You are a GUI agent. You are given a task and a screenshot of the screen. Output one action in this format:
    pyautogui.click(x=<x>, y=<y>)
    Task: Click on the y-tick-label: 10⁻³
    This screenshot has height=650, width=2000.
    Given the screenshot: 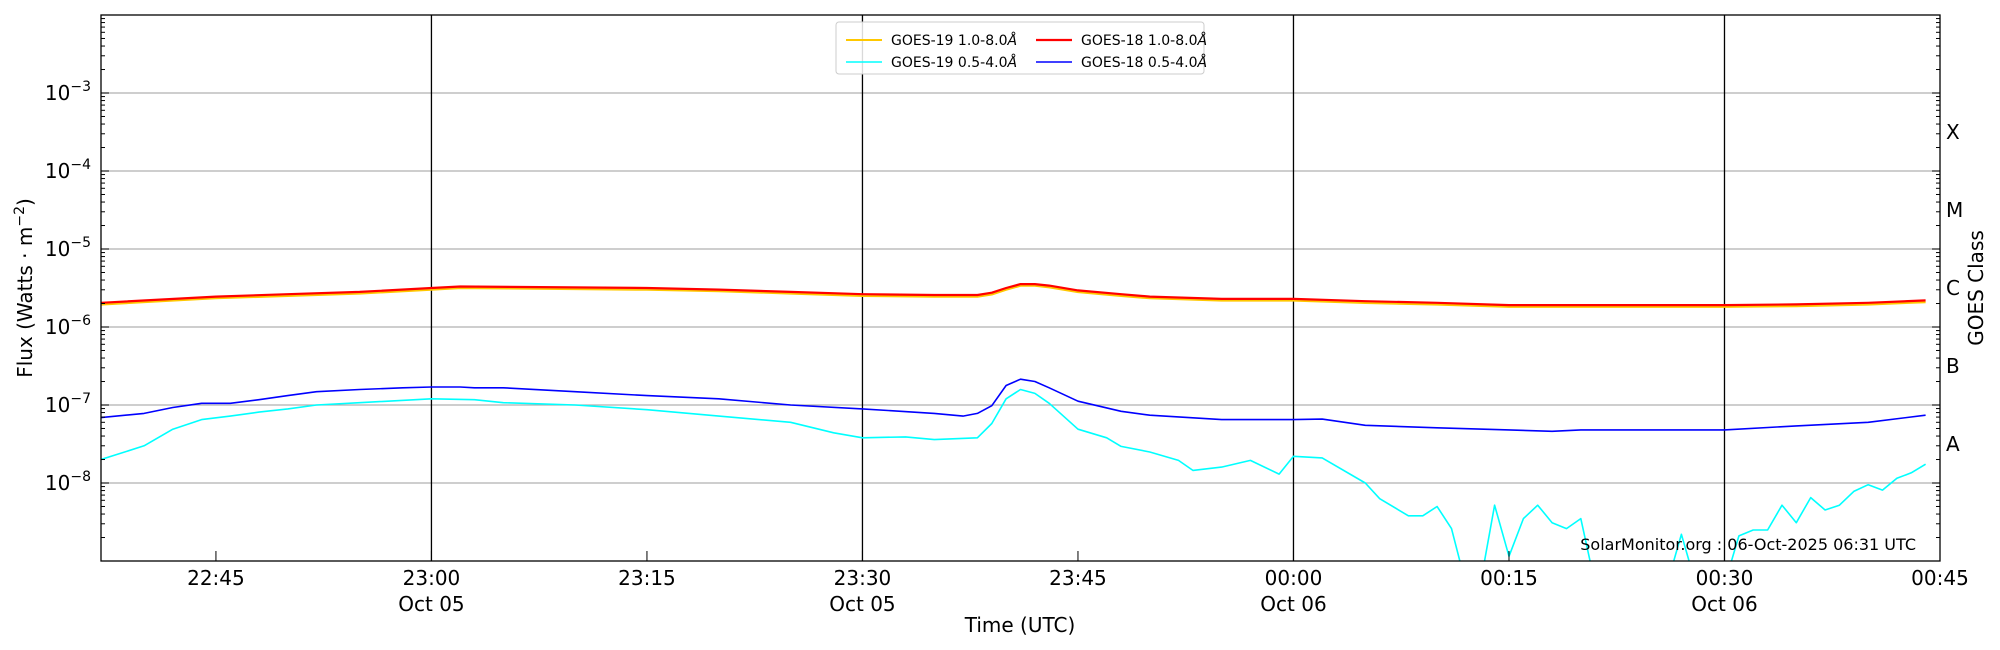 What is the action you would take?
    pyautogui.click(x=68, y=92)
    